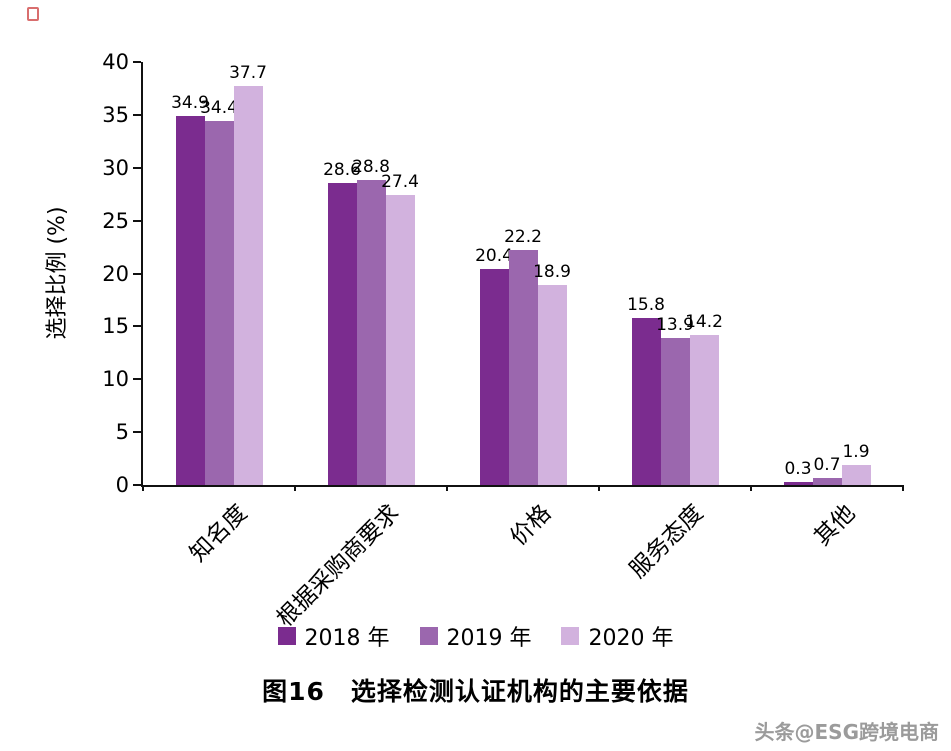 The height and width of the screenshot is (751, 951). What do you see at coordinates (342, 169) in the screenshot?
I see `bar-value-label: 28.6` at bounding box center [342, 169].